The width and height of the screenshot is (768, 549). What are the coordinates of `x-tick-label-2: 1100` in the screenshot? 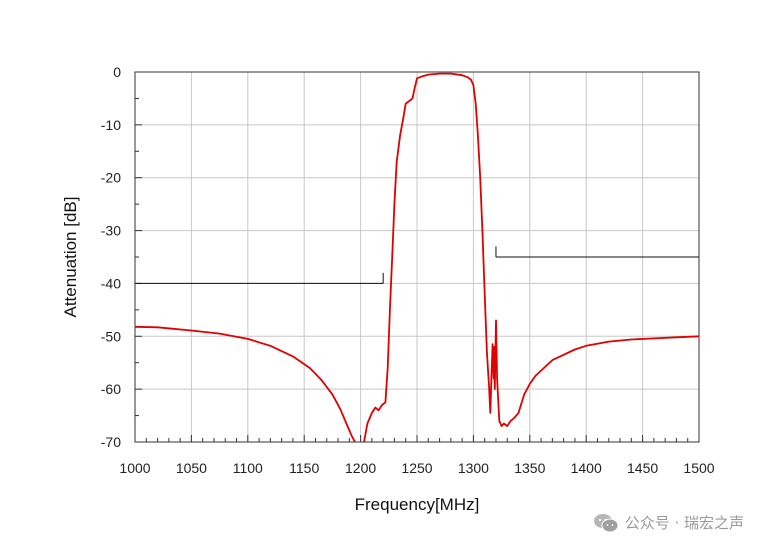 It's located at (248, 468).